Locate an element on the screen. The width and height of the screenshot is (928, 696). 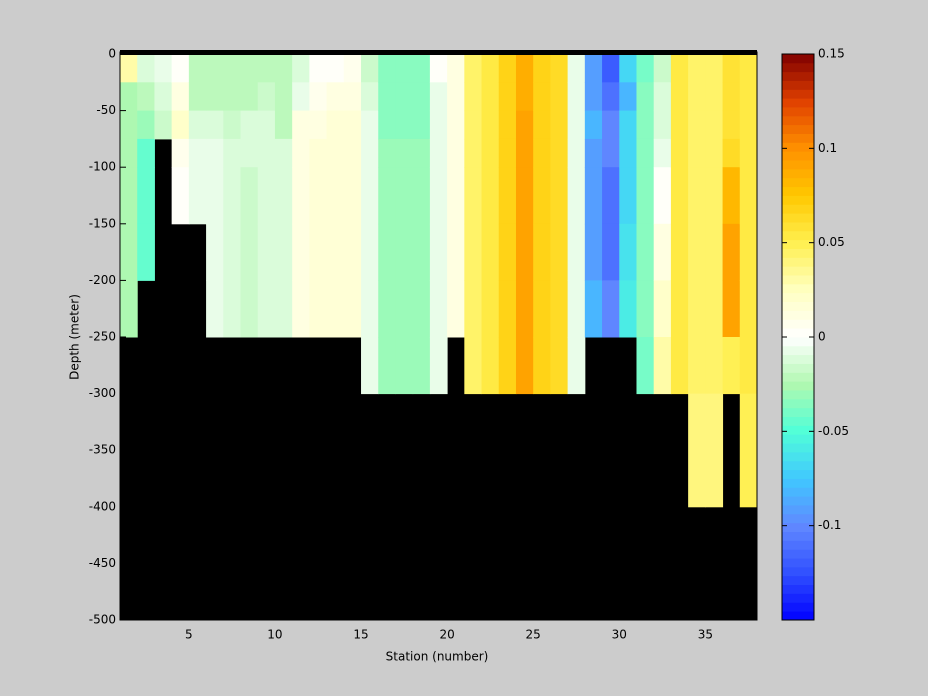
colorbar-tick-label: 0.1 is located at coordinates (827, 148).